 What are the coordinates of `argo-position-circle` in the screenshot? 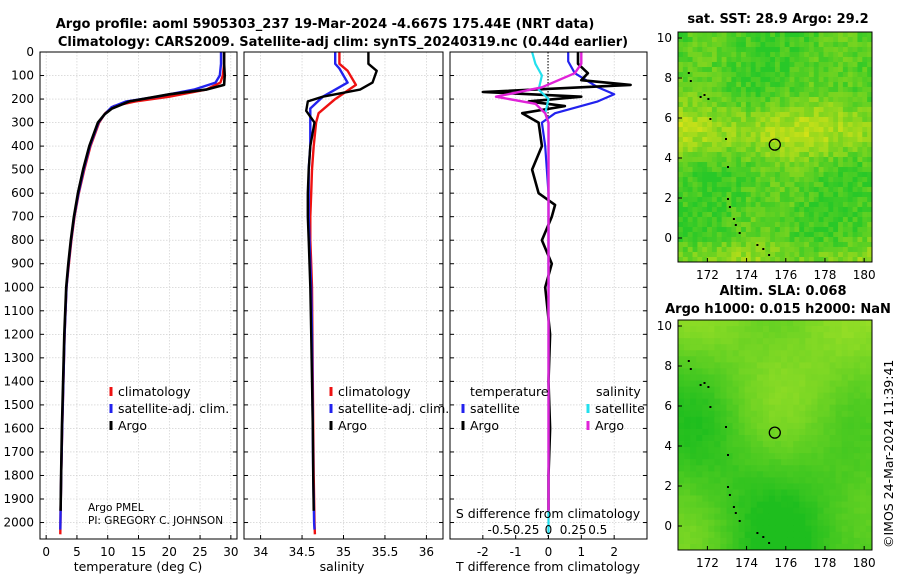 It's located at (774, 432).